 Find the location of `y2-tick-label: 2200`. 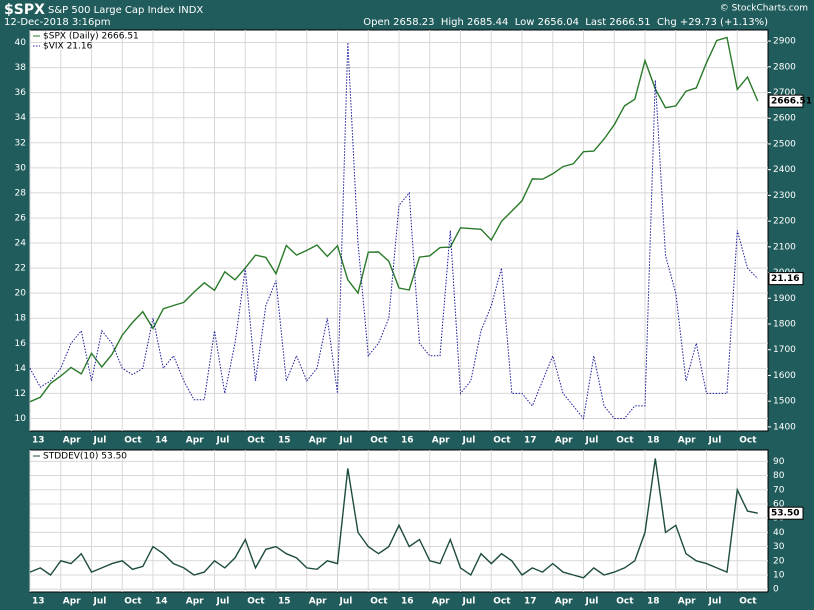

y2-tick-label: 2200 is located at coordinates (784, 222).